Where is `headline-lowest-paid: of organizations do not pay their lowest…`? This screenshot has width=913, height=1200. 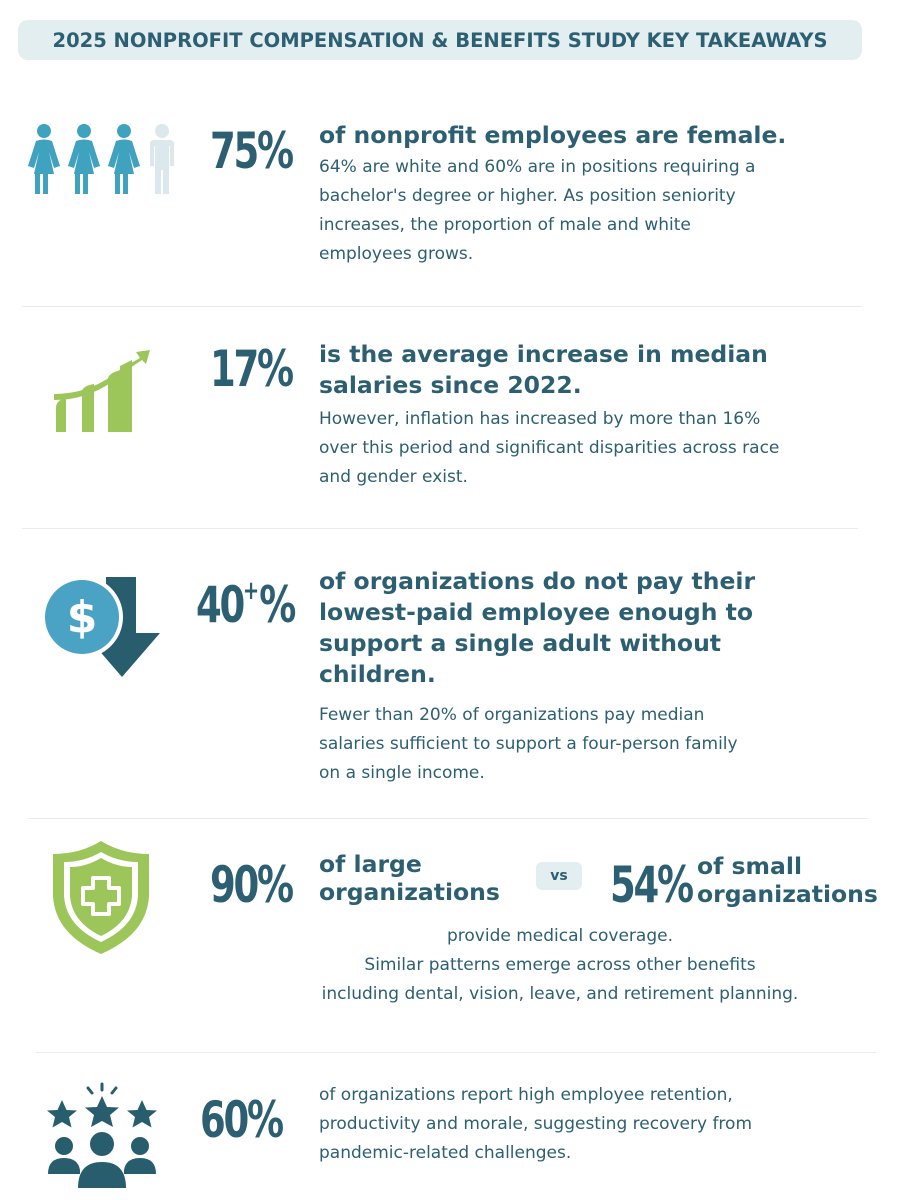
headline-lowest-paid: of organizations do not pay their lowest… is located at coordinates (537, 627).